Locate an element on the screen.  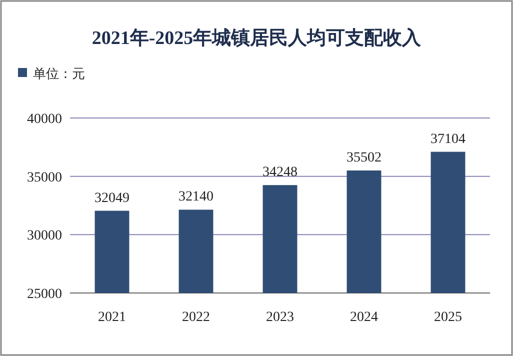
y-tick-label: 30000 is located at coordinates (44, 236).